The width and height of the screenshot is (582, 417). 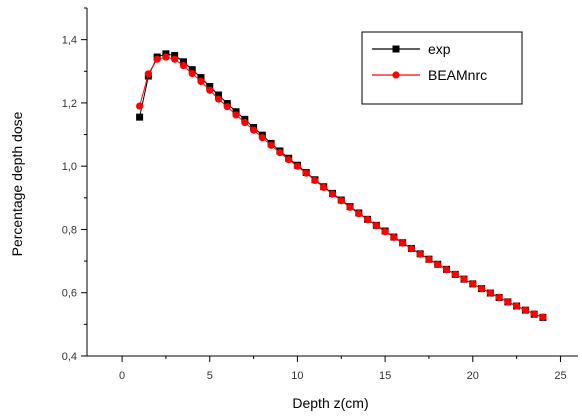 I want to click on x-tick-label: 0, so click(x=122, y=376).